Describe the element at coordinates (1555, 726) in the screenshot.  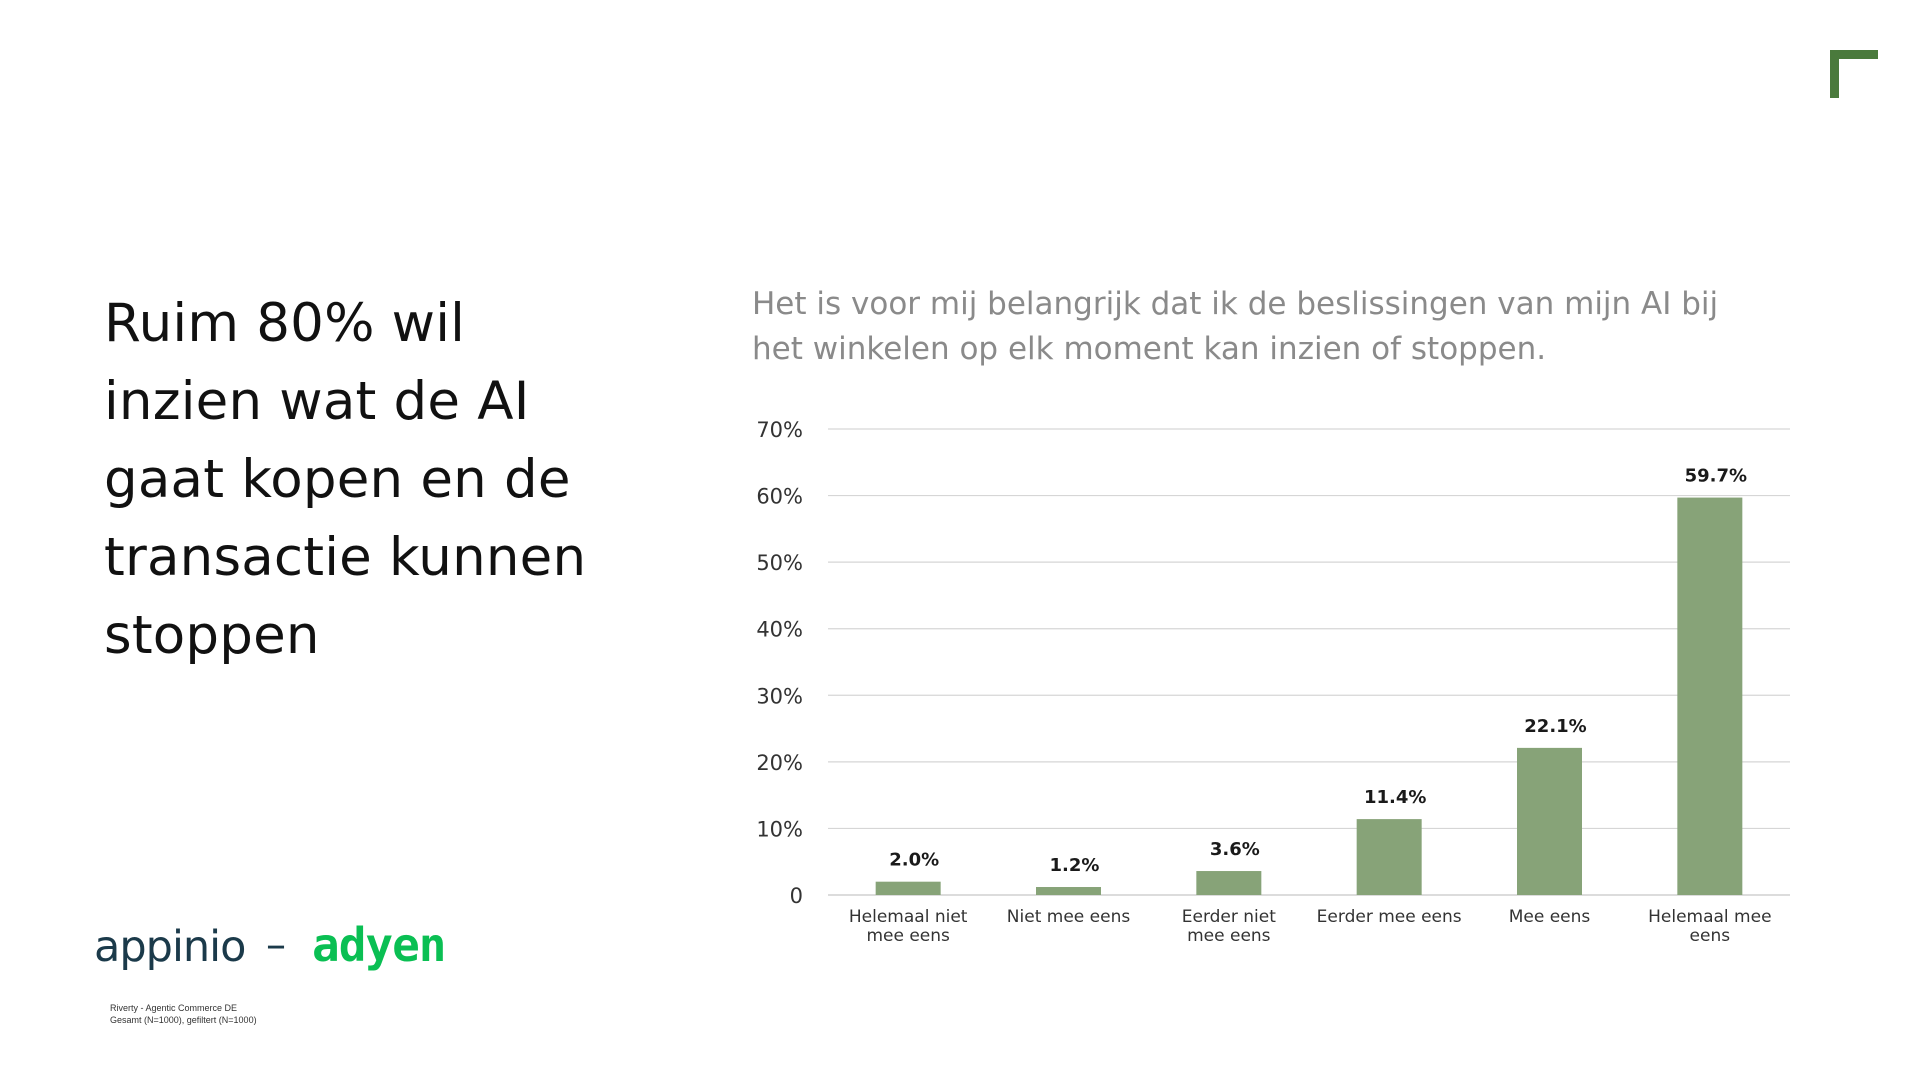
I see `data-label: 22.1%` at that location.